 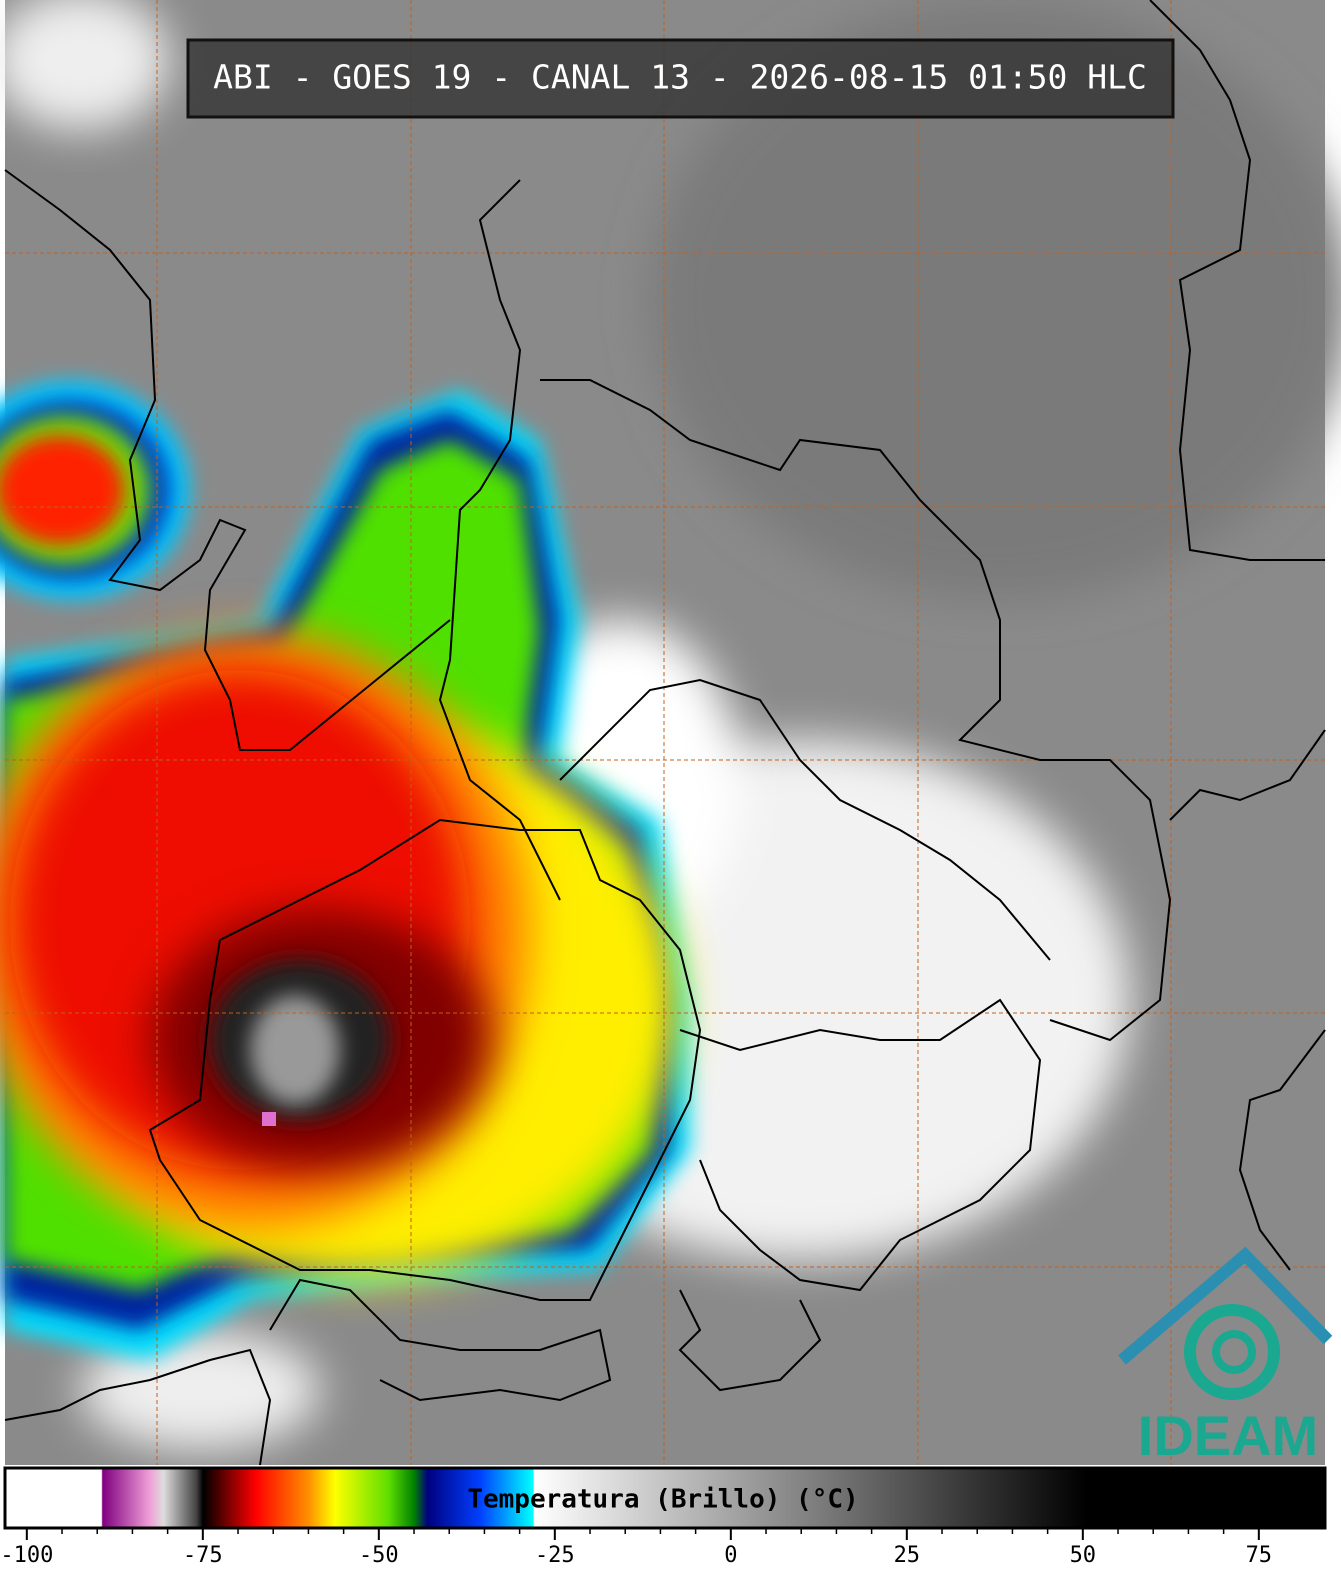 I want to click on tick-label: 50, so click(x=1083, y=1555).